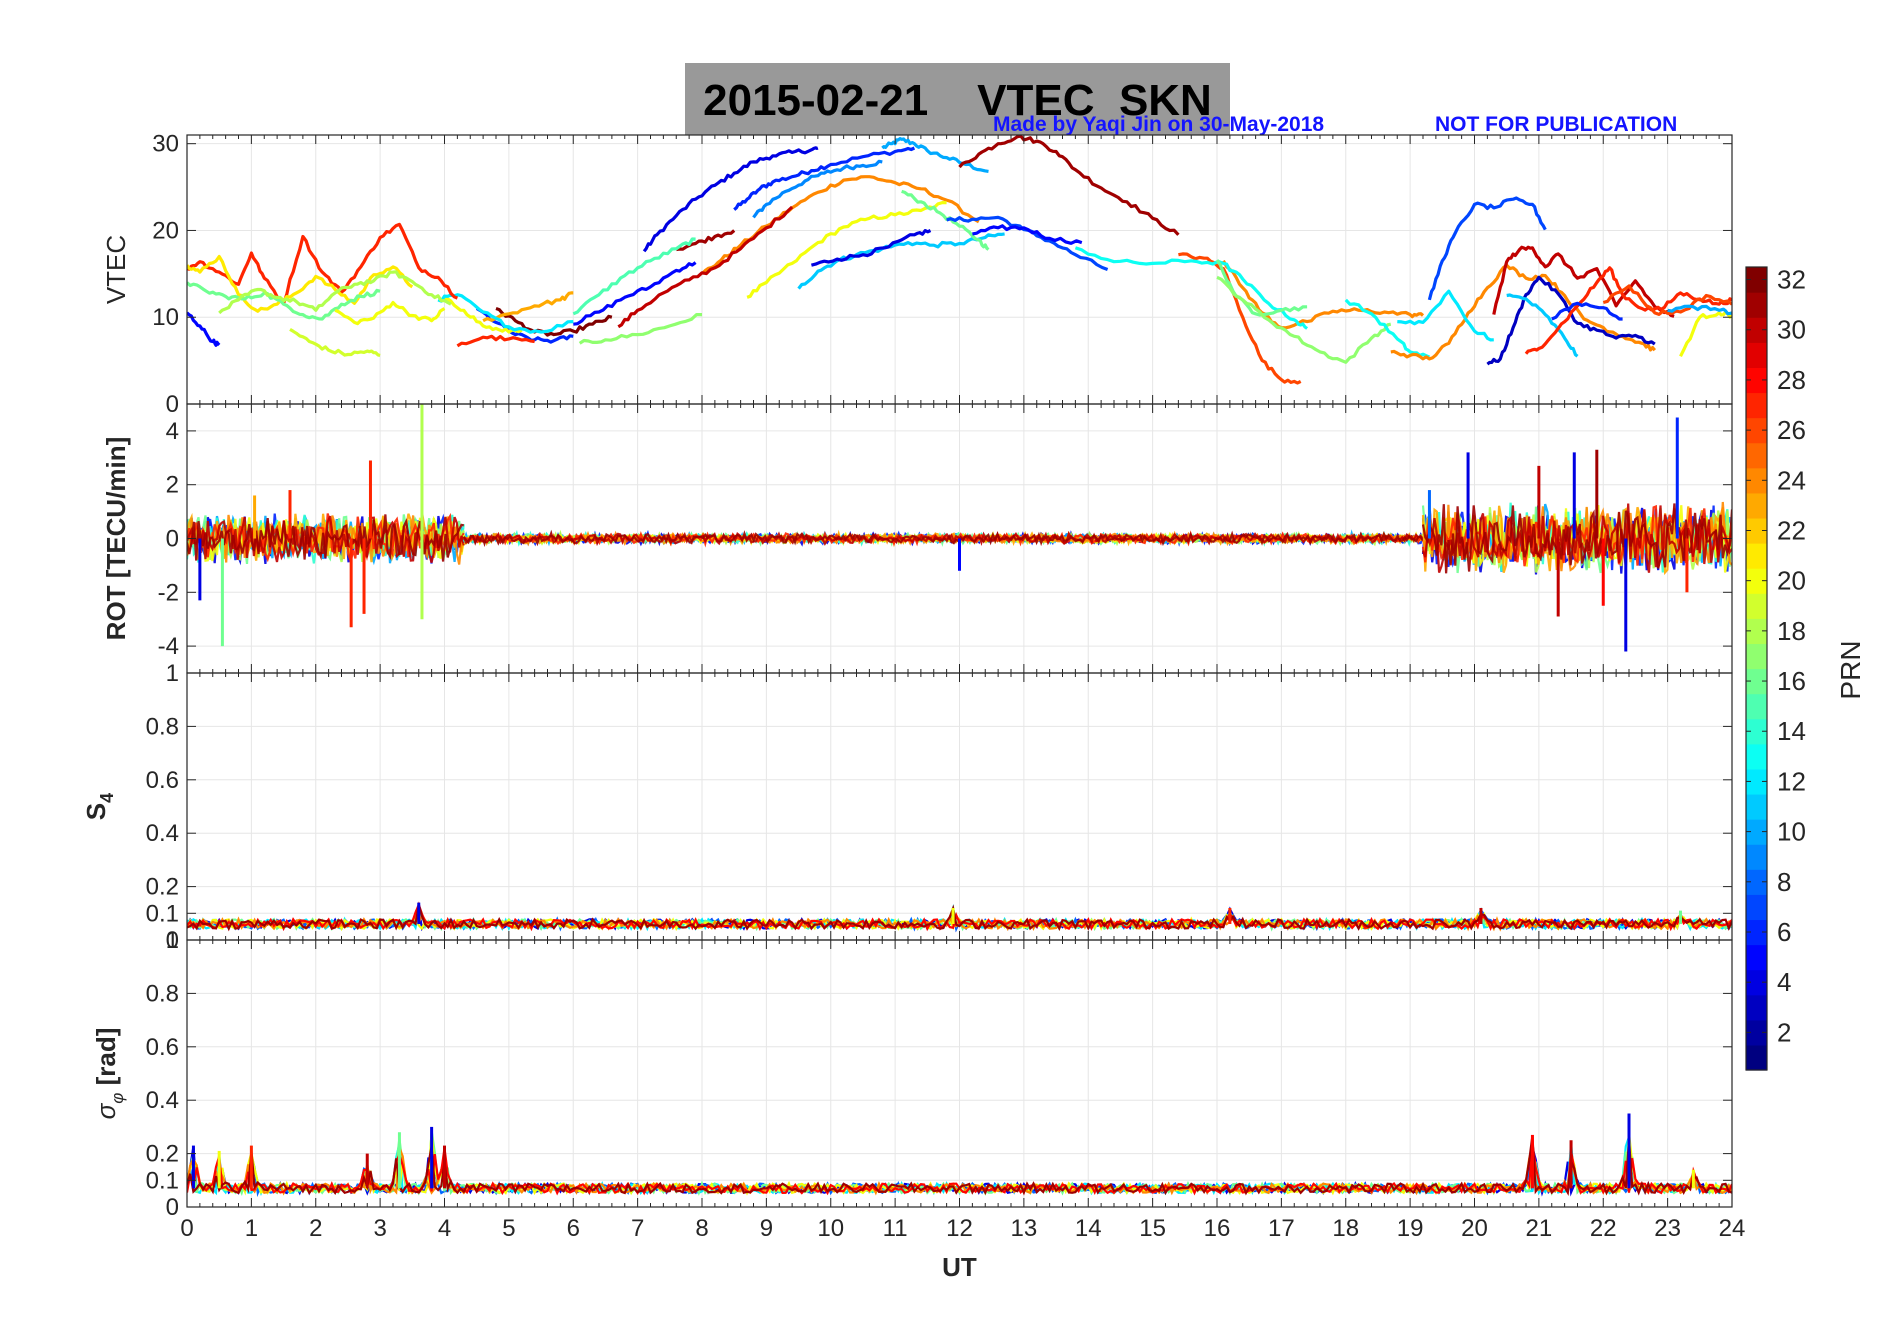  Describe the element at coordinates (162, 1047) in the screenshot. I see `ytick-label-sigma_phi: 0.6` at that location.